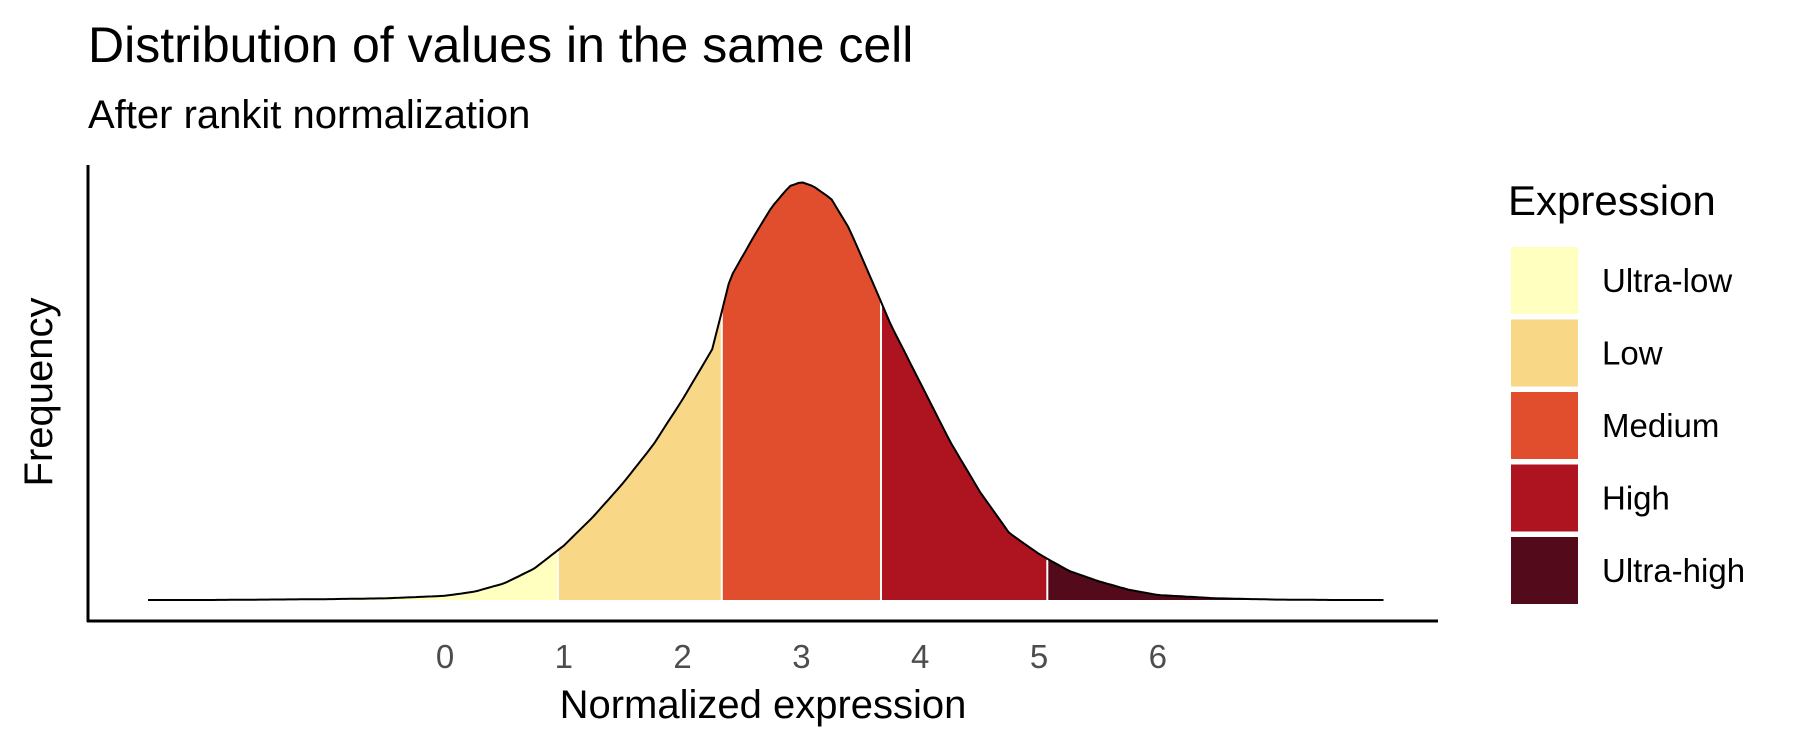  I want to click on x-tick-label: 3, so click(801, 656).